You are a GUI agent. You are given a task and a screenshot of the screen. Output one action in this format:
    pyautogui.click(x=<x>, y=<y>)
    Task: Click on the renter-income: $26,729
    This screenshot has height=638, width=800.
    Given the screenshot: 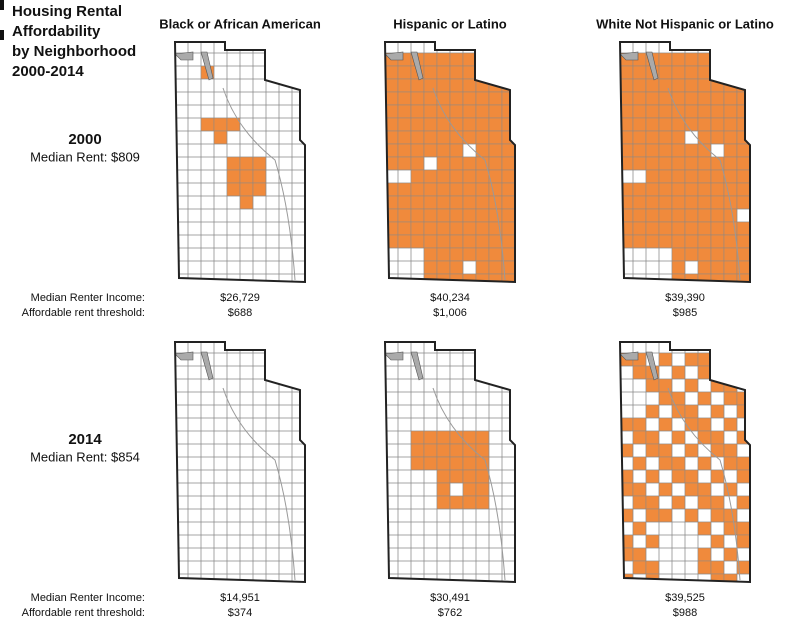 What is the action you would take?
    pyautogui.click(x=240, y=298)
    